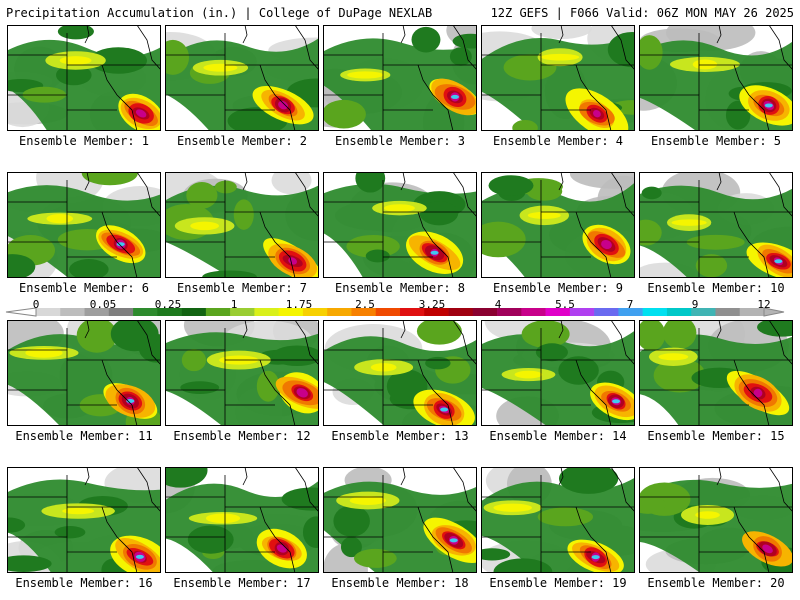 The image size is (800, 600). Describe the element at coordinates (716, 288) in the screenshot. I see `ensemble-member-label: Ensemble Member: 10` at that location.